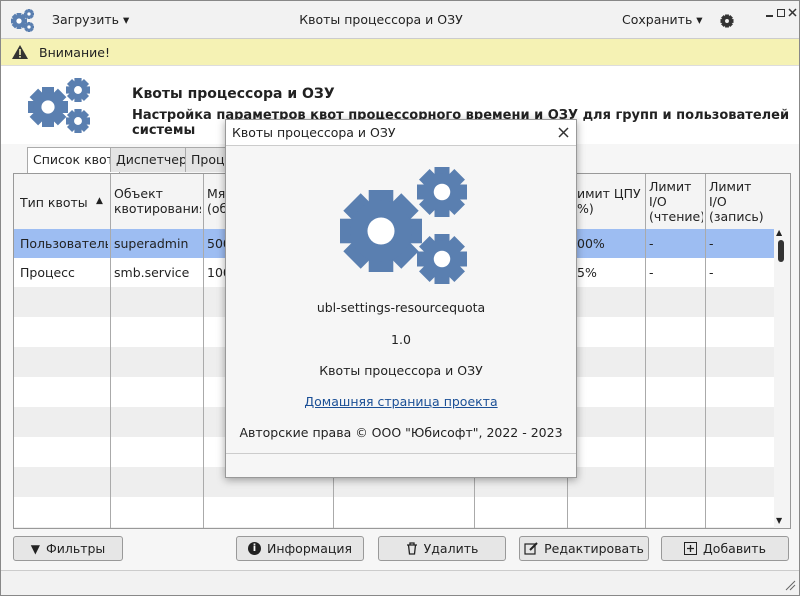 This screenshot has height=596, width=800. I want to click on status-bar, so click(400, 582).